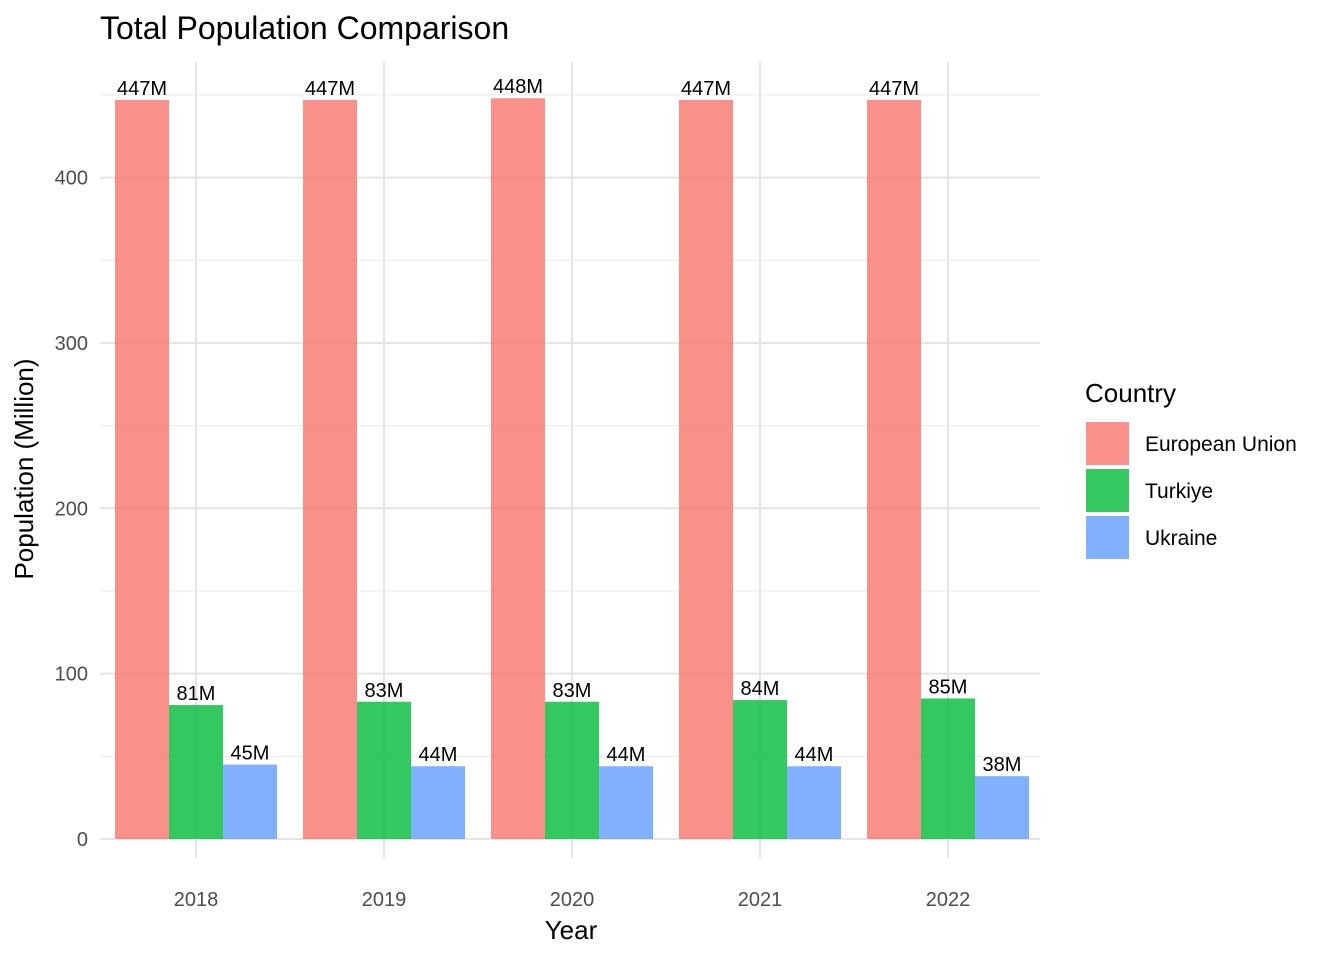 The width and height of the screenshot is (1344, 960). I want to click on data-label-european-union-2020: 448M, so click(518, 87).